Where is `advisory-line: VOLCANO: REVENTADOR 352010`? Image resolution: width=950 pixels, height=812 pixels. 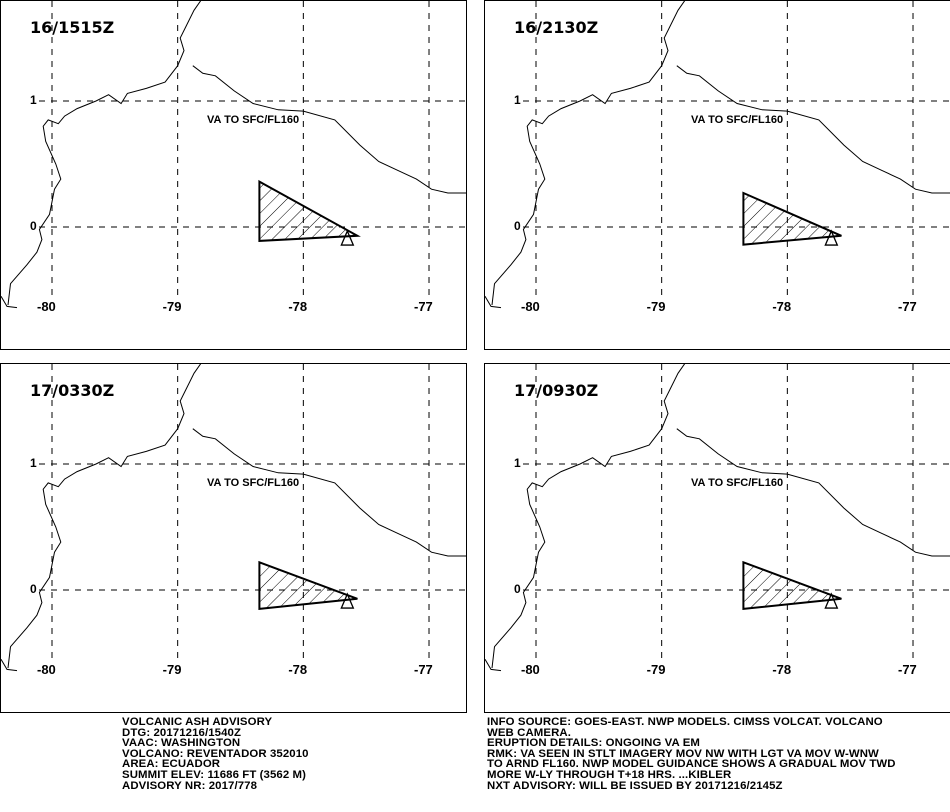 advisory-line: VOLCANO: REVENTADOR 352010 is located at coordinates (215, 753).